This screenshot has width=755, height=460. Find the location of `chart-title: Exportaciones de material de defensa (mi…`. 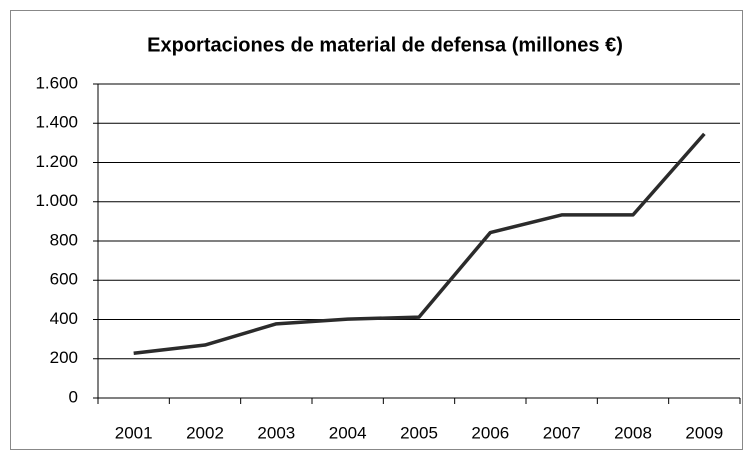

chart-title: Exportaciones de material de defensa (mi… is located at coordinates (385, 45).